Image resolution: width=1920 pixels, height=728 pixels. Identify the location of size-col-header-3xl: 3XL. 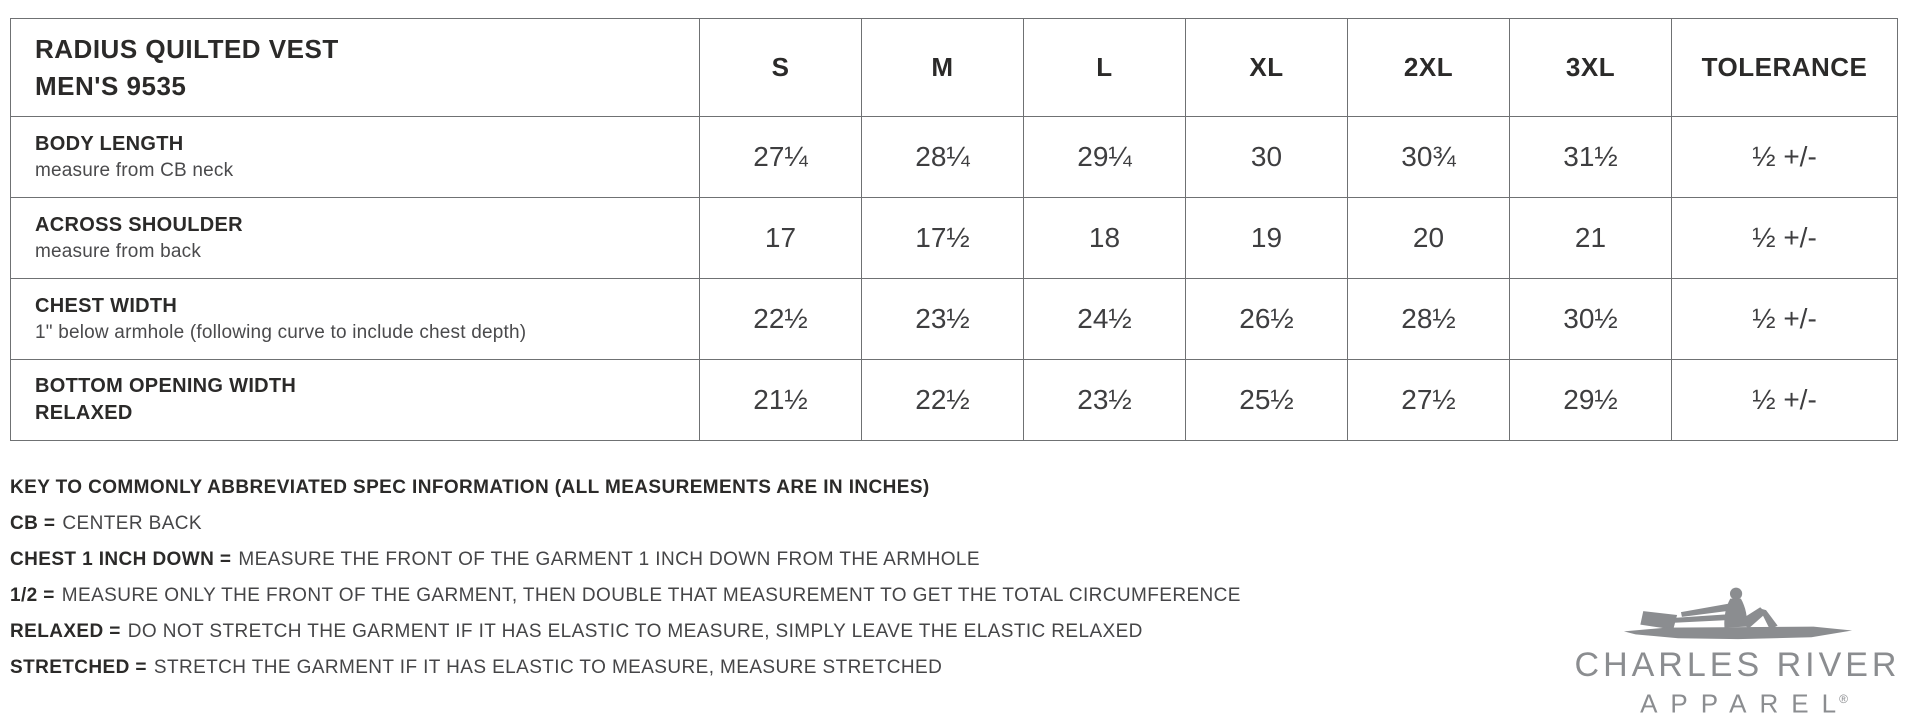
(1590, 67).